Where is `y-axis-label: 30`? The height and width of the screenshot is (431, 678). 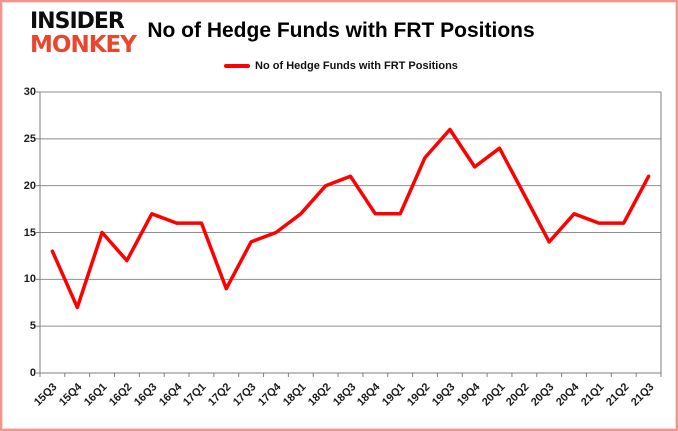
y-axis-label: 30 is located at coordinates (29, 92).